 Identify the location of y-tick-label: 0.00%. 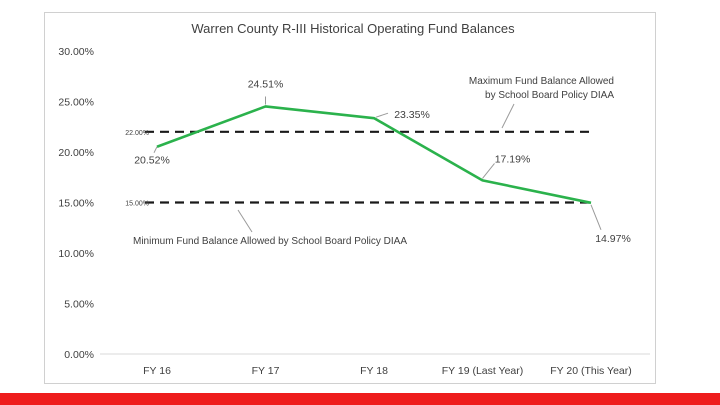
(79, 355).